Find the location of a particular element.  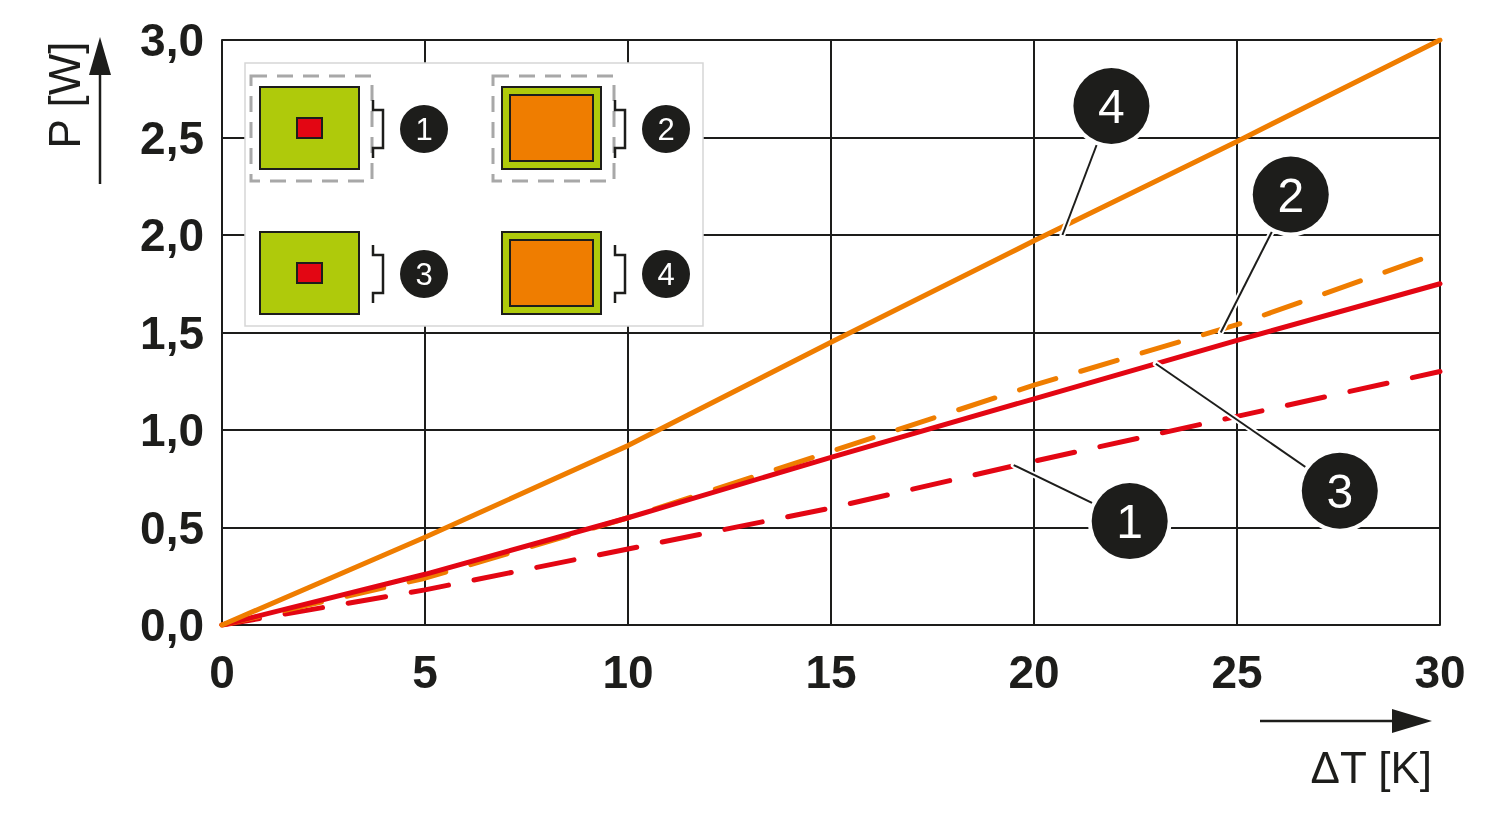

x-axis-title: ΔT [K] is located at coordinates (1371, 767).